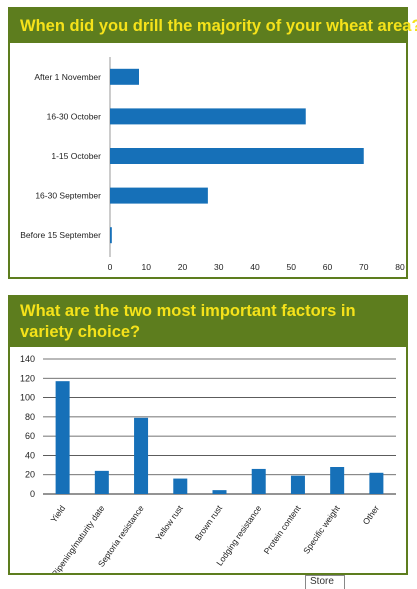 The width and height of the screenshot is (417, 589). I want to click on category-label: Yellow rust, so click(169, 523).